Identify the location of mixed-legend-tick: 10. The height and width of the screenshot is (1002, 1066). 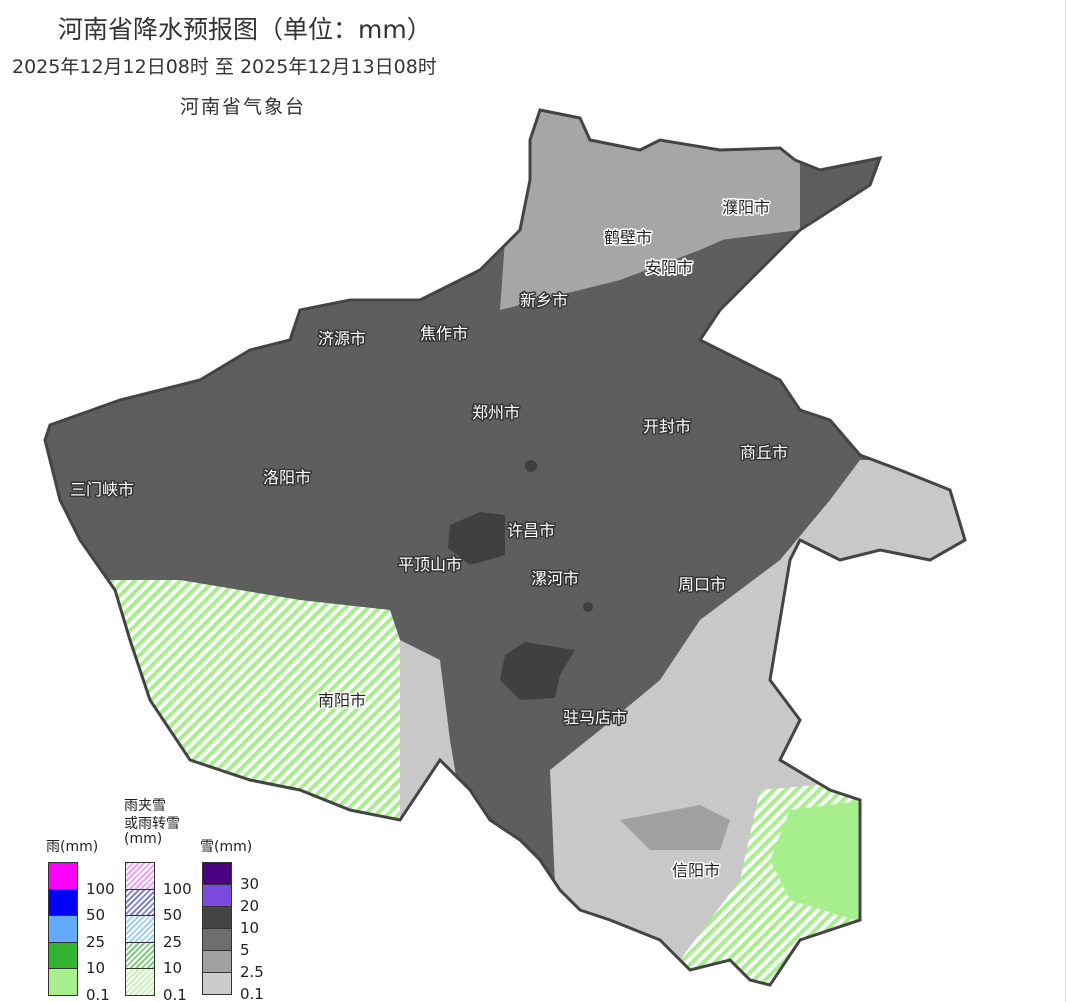
(173, 968).